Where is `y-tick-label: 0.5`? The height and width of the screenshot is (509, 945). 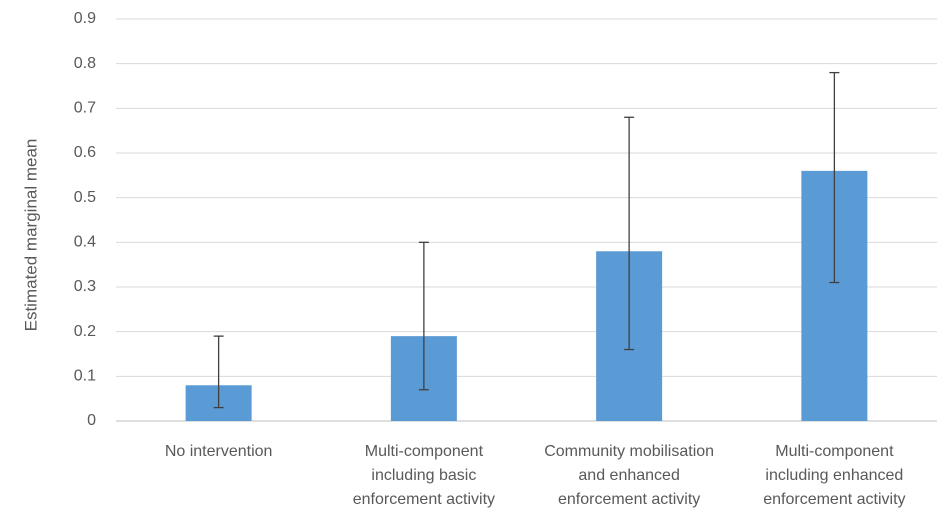
y-tick-label: 0.5 is located at coordinates (85, 197).